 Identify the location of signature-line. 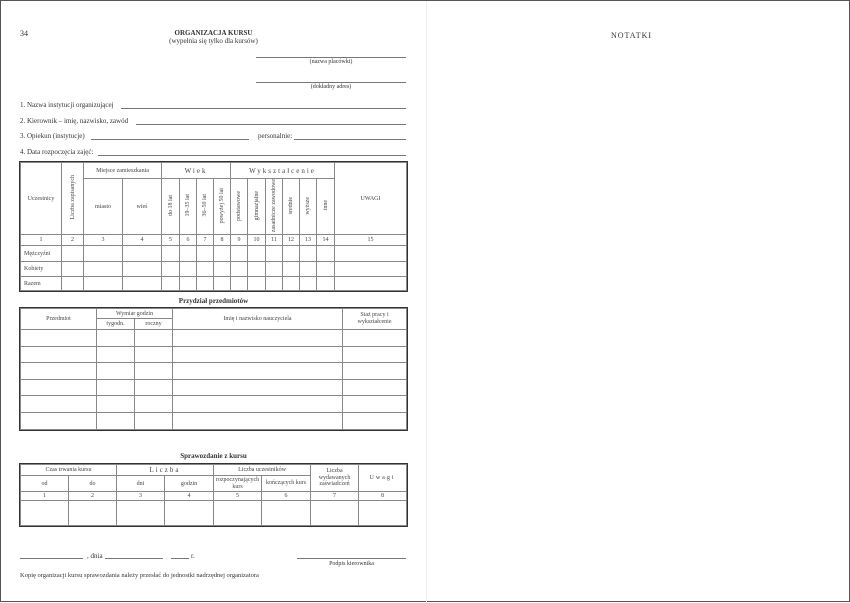
(351, 558).